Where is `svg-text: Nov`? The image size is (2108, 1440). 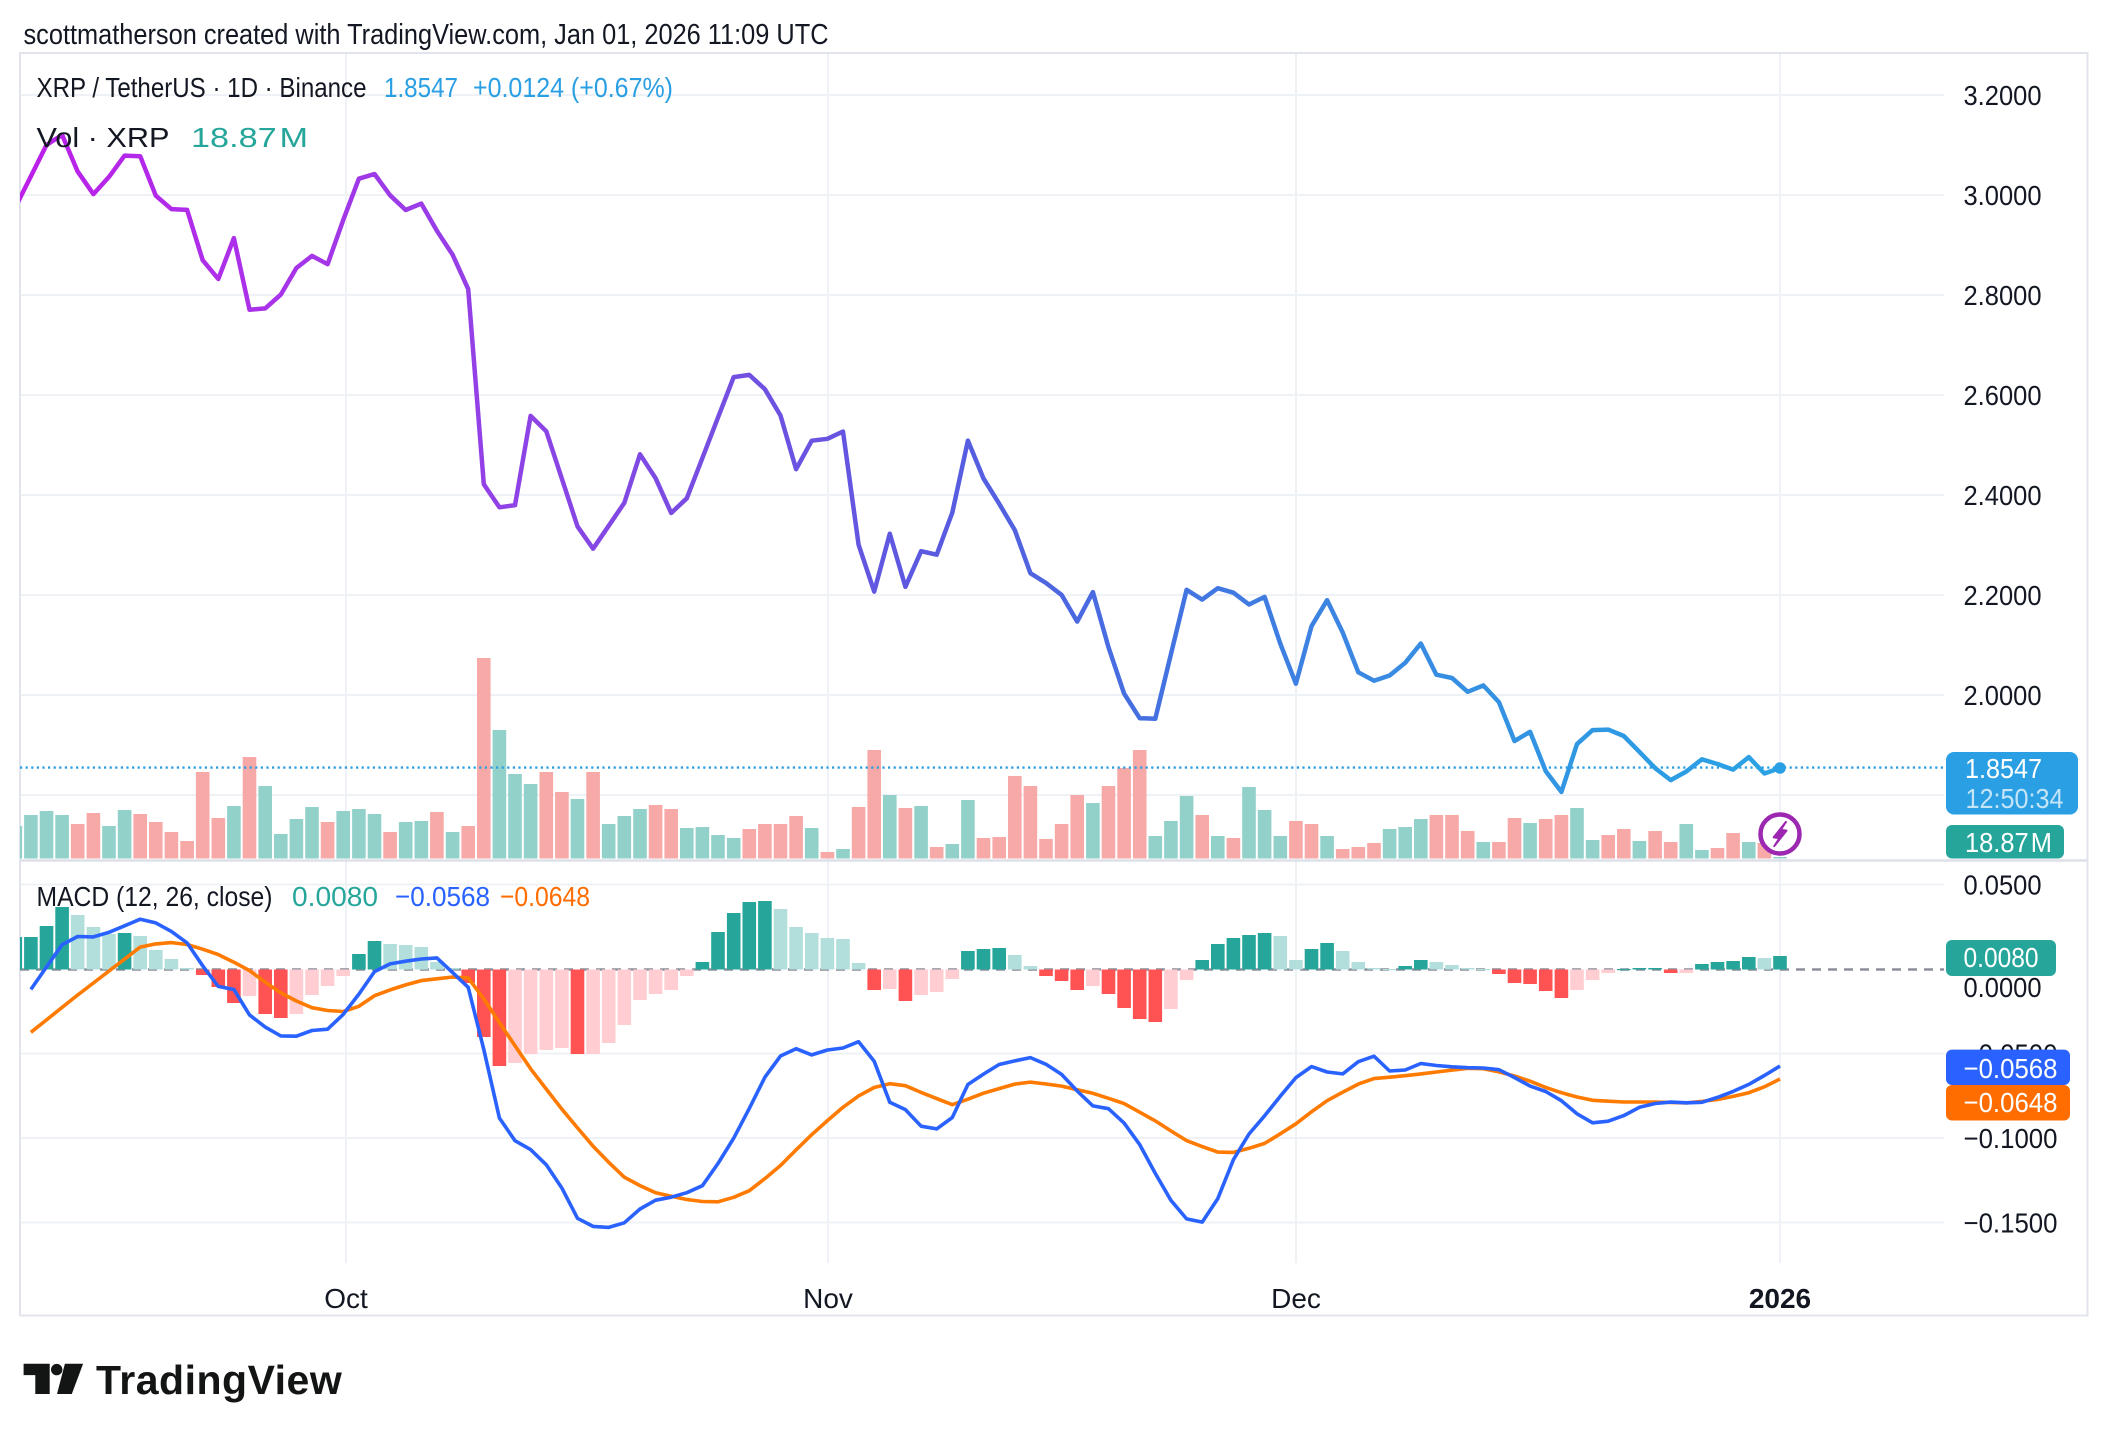 svg-text: Nov is located at coordinates (828, 1298).